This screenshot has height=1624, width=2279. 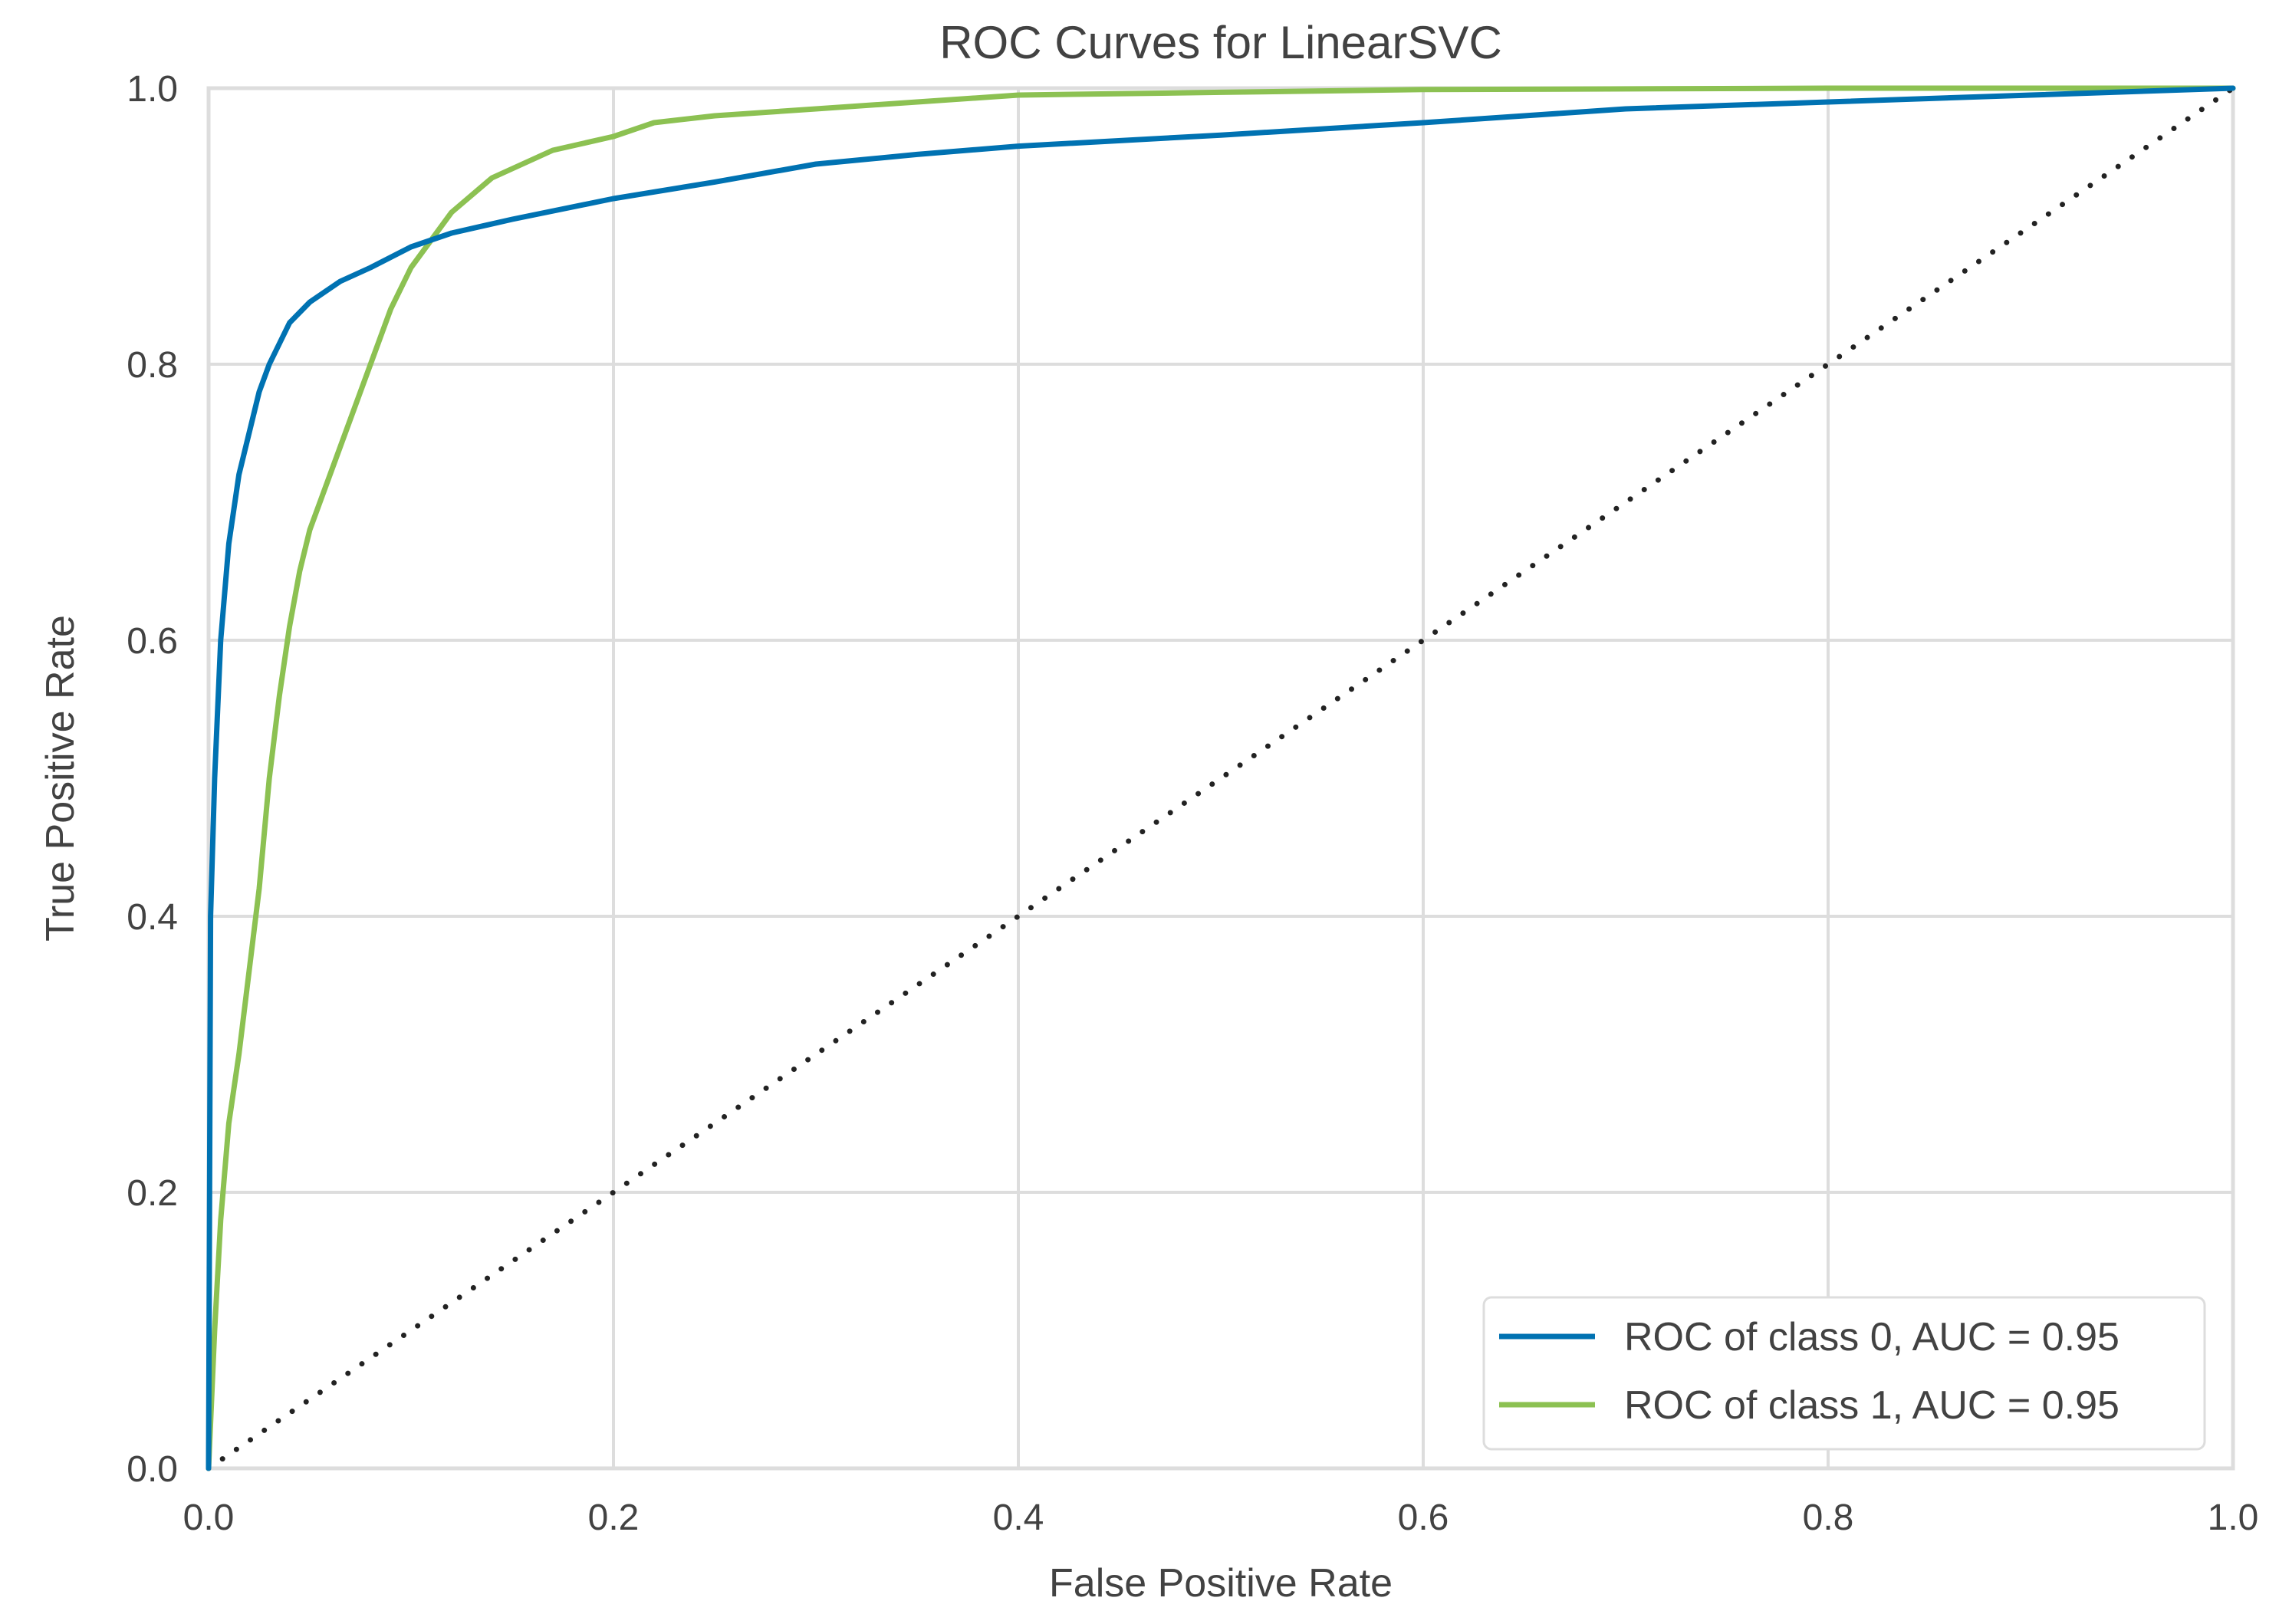 What do you see at coordinates (209, 1518) in the screenshot?
I see `x-tick-label: 0.0` at bounding box center [209, 1518].